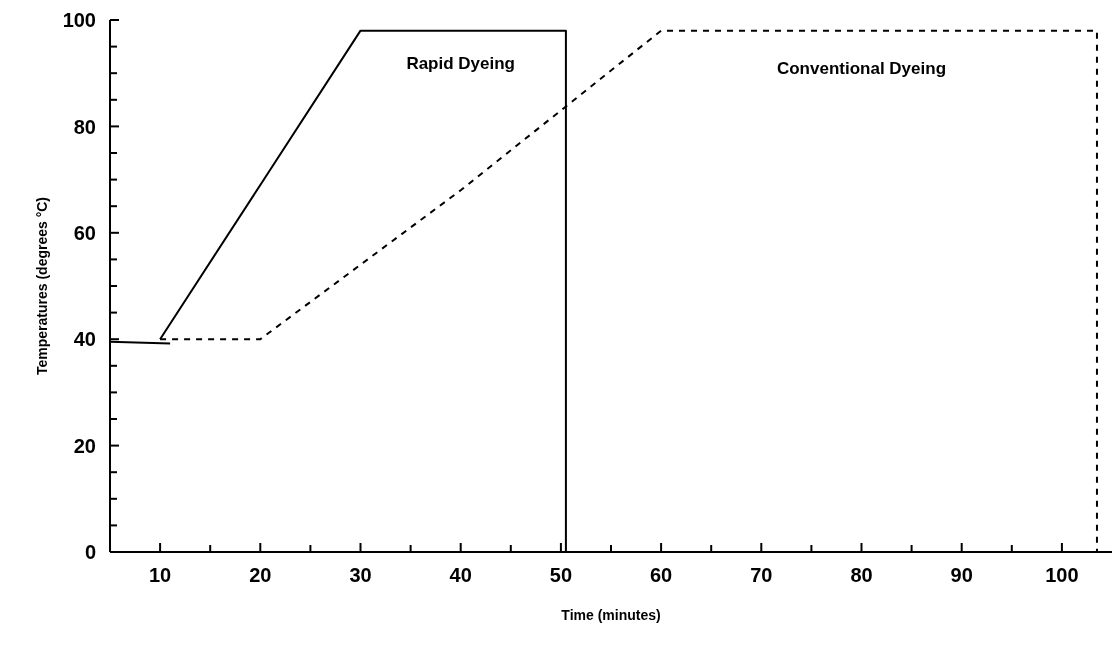 The height and width of the screenshot is (650, 1112). What do you see at coordinates (461, 63) in the screenshot?
I see `annotation: Rapid Dyeing` at bounding box center [461, 63].